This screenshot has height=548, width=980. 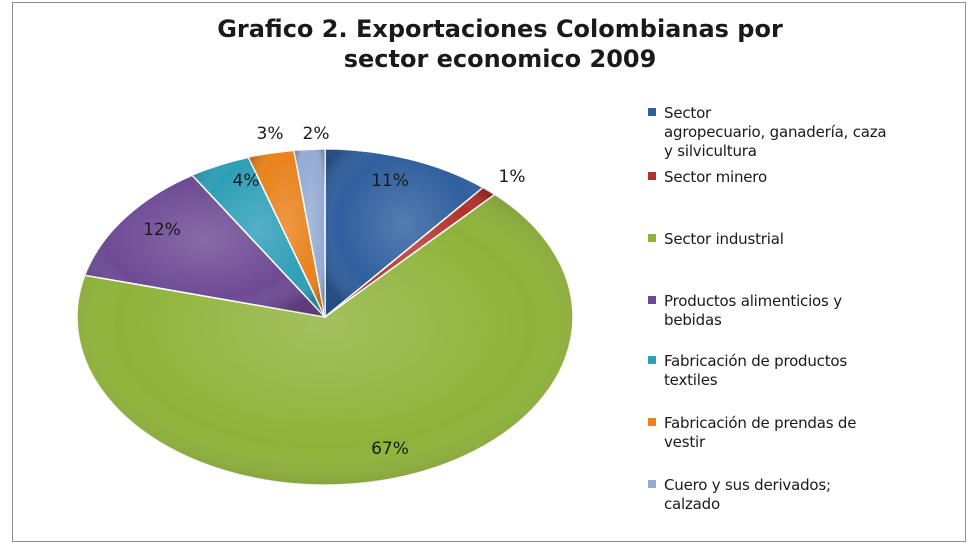 I want to click on legend-label-line: Cuero y sus derivados;, so click(x=747, y=485).